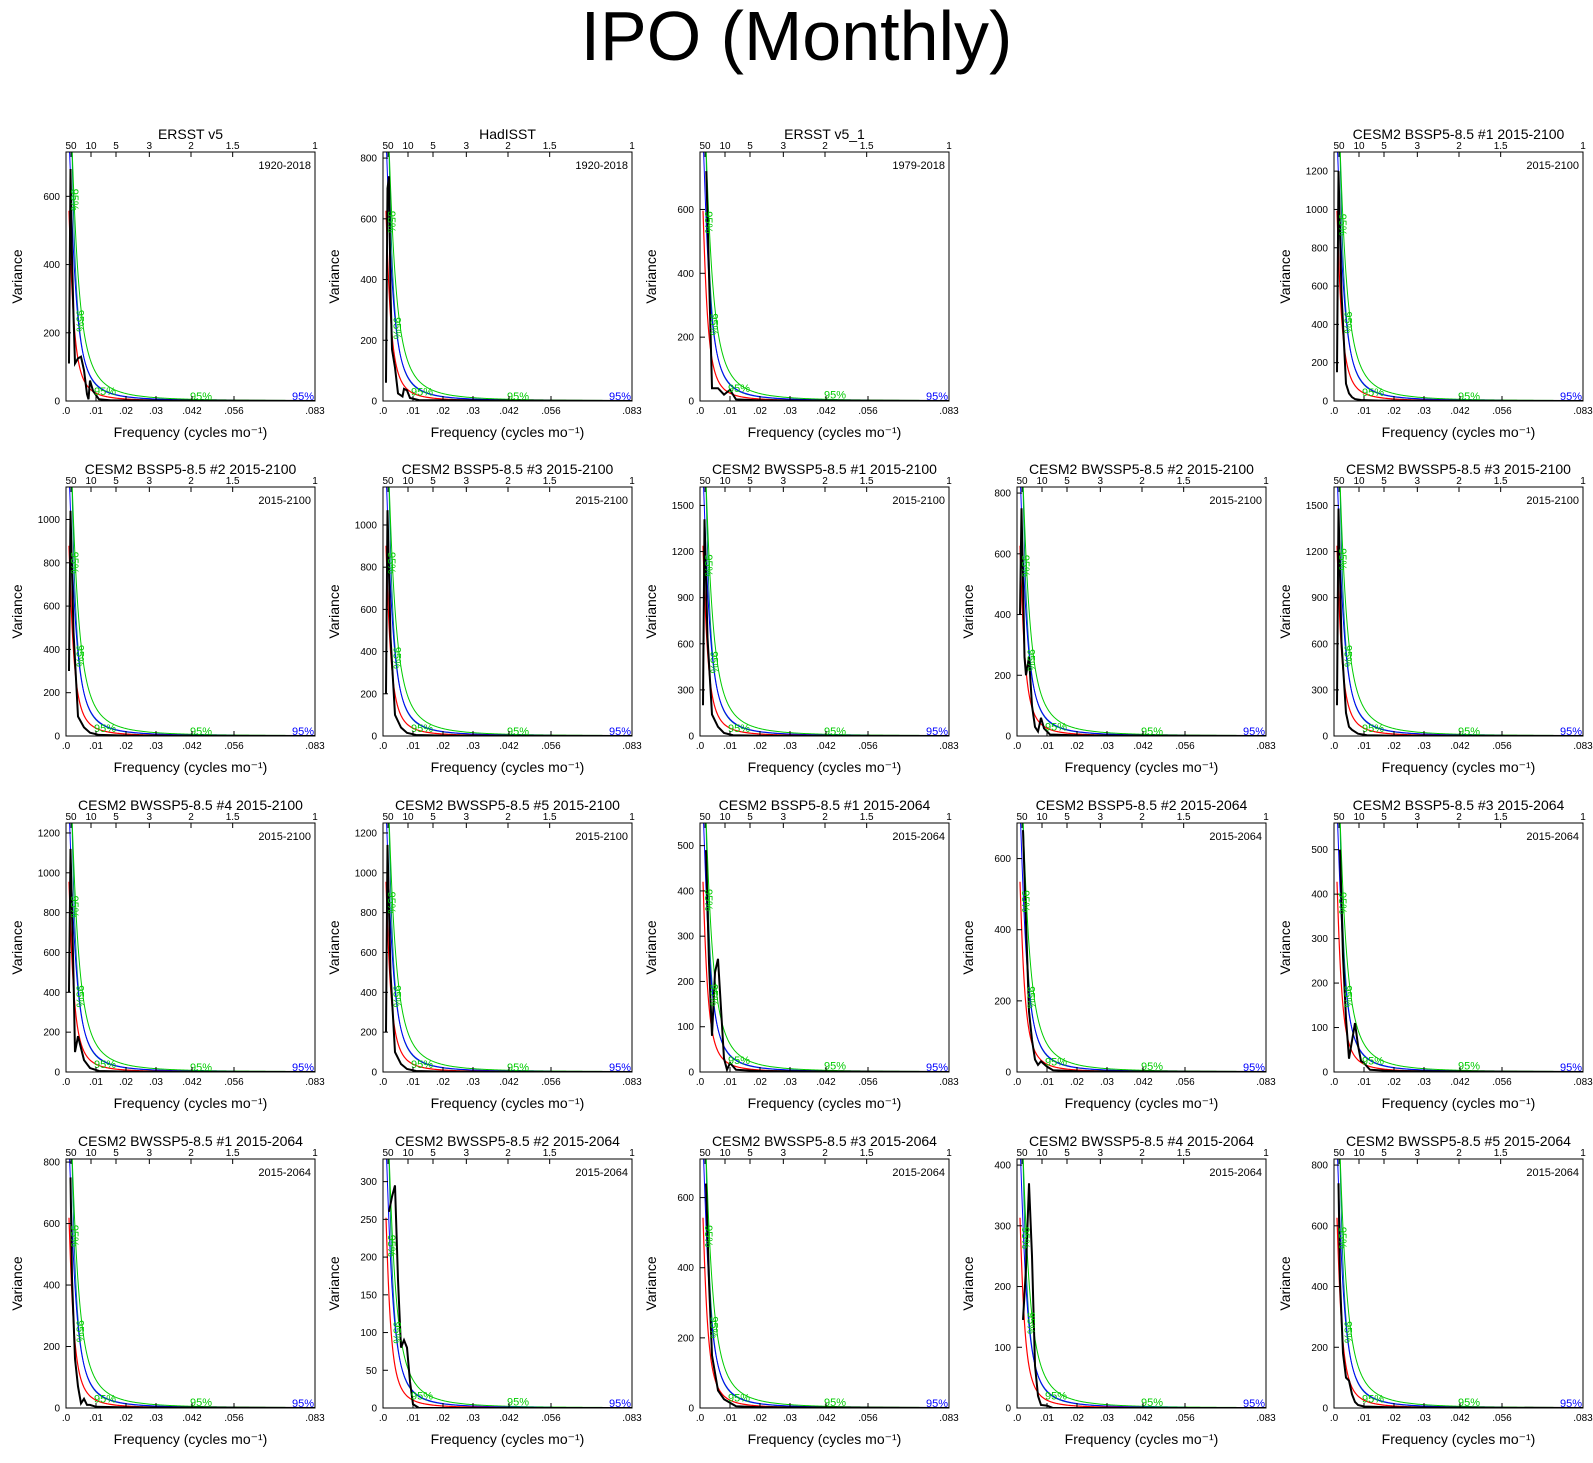 This screenshot has height=1463, width=1593. Describe the element at coordinates (1319, 850) in the screenshot. I see `y-tick-label: 500` at that location.